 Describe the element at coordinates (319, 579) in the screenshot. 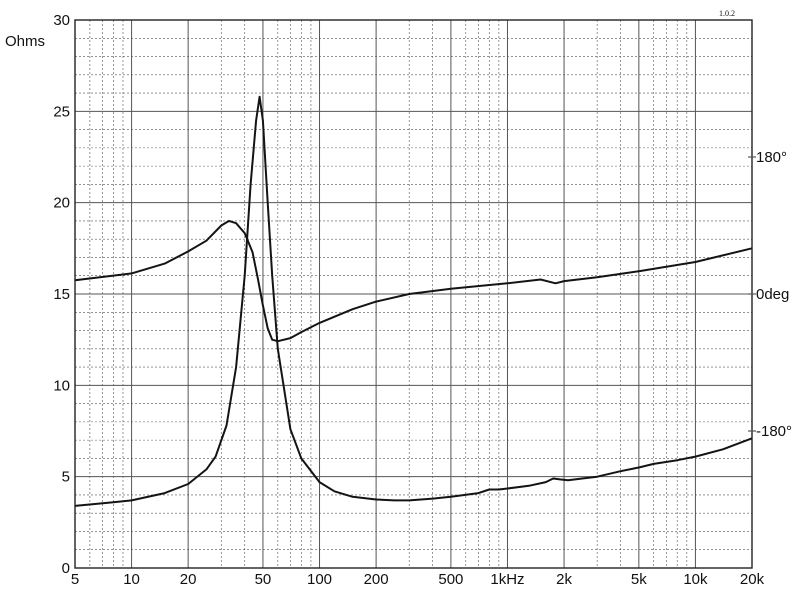

I see `x-tick-label: 100` at that location.